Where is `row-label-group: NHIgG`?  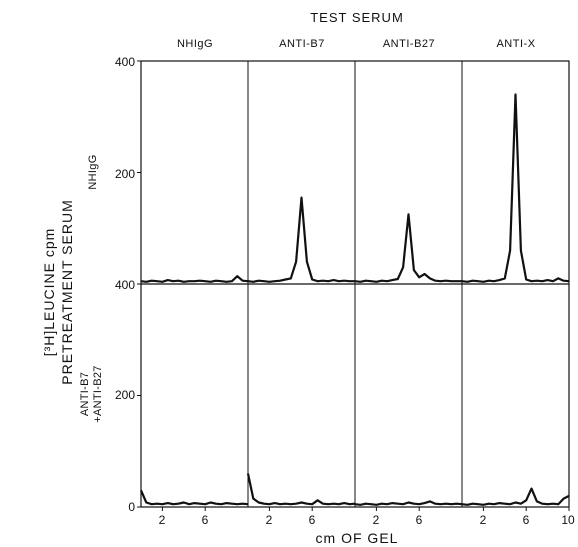
row-label-group: NHIgG is located at coordinates (93, 171).